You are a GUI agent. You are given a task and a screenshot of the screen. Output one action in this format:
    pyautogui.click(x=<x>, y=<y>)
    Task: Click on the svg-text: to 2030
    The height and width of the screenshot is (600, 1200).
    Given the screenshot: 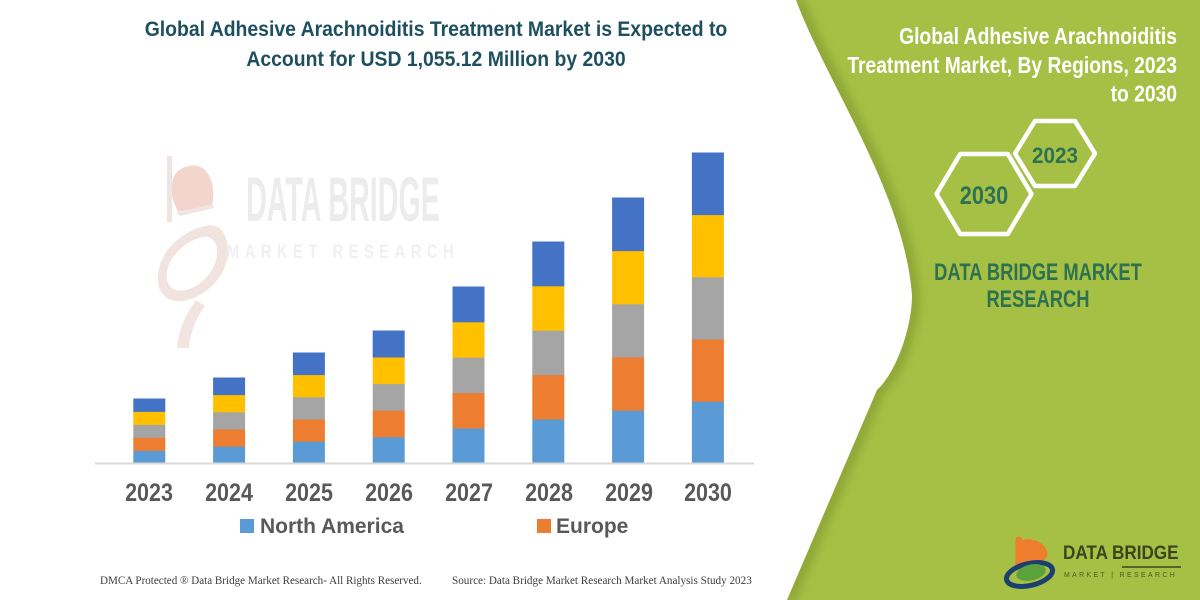 What is the action you would take?
    pyautogui.click(x=1144, y=94)
    